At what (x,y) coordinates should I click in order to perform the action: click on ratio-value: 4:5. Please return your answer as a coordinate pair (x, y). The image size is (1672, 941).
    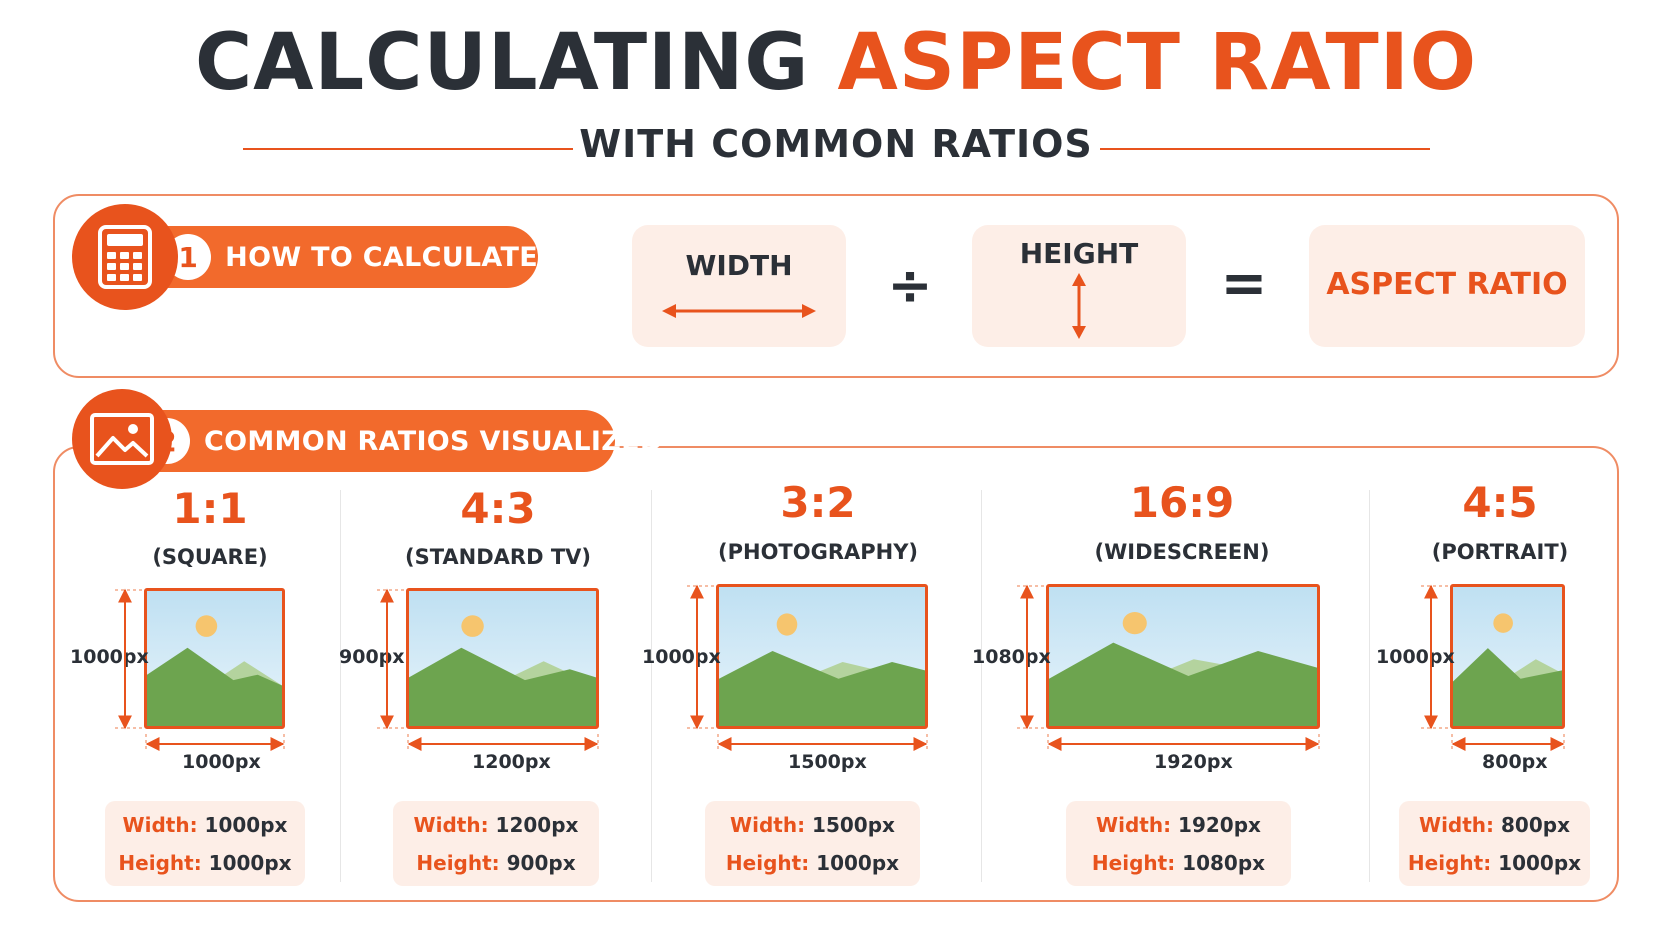
    Looking at the image, I should click on (1500, 502).